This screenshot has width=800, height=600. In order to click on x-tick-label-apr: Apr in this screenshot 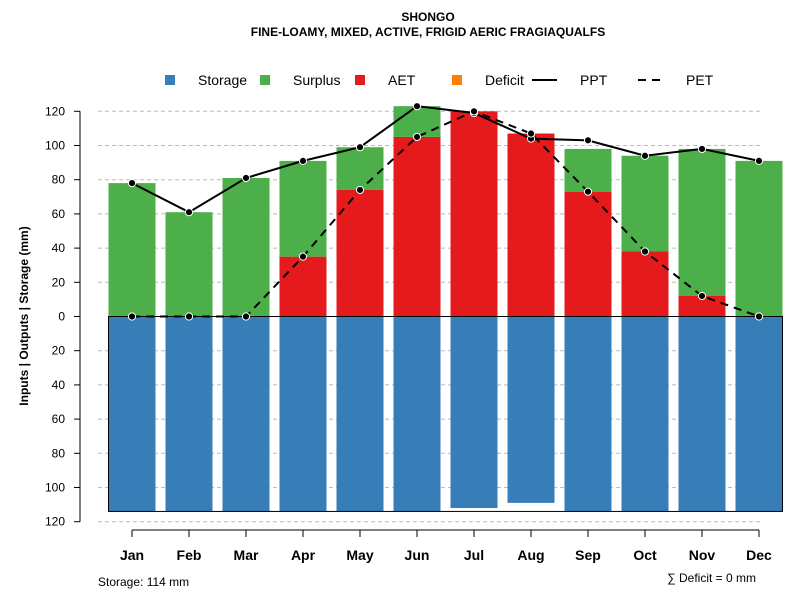, I will do `click(303, 555)`.